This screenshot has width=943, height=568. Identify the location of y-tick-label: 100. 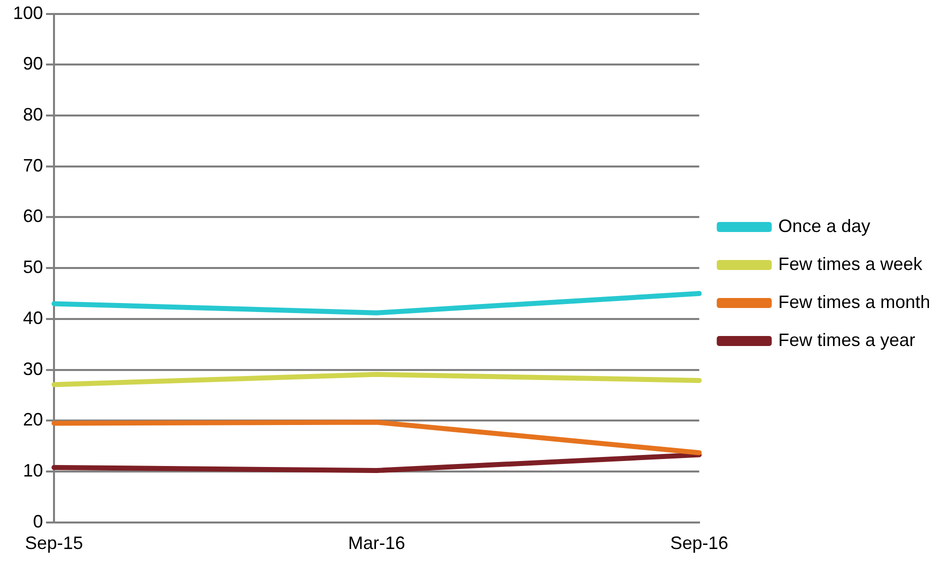
(28, 12).